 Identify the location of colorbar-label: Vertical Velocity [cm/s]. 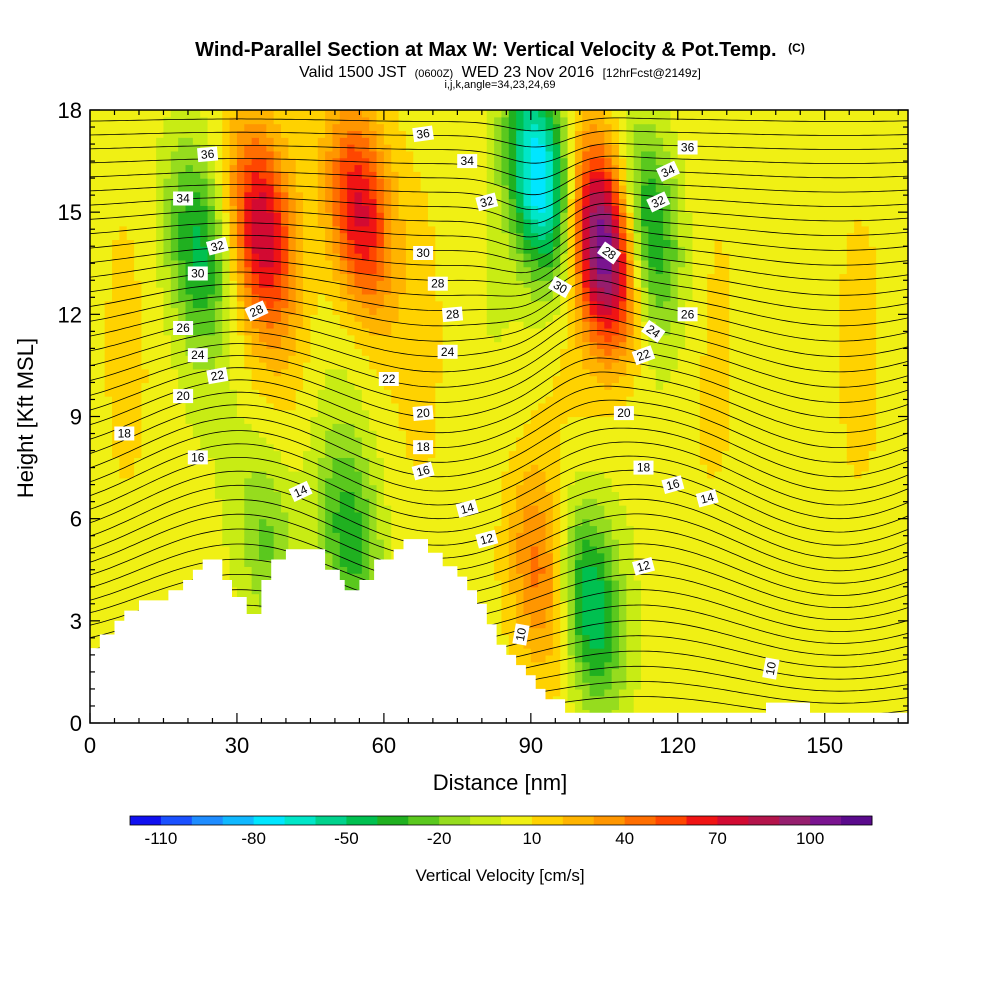
(499, 875).